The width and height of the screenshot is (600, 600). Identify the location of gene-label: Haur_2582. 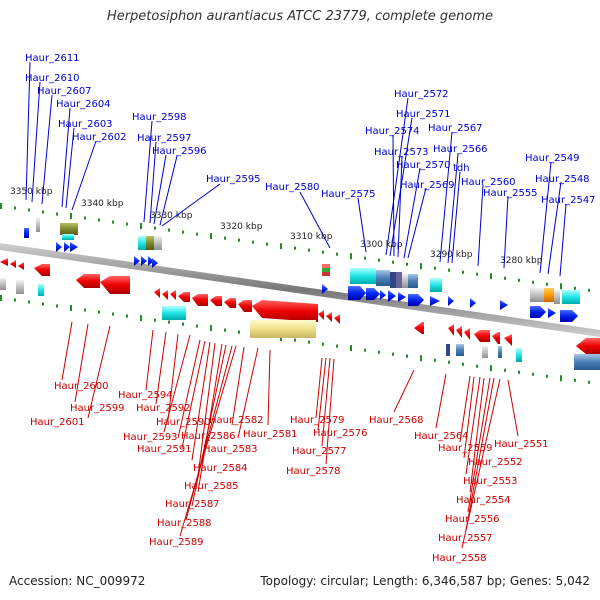
(236, 420).